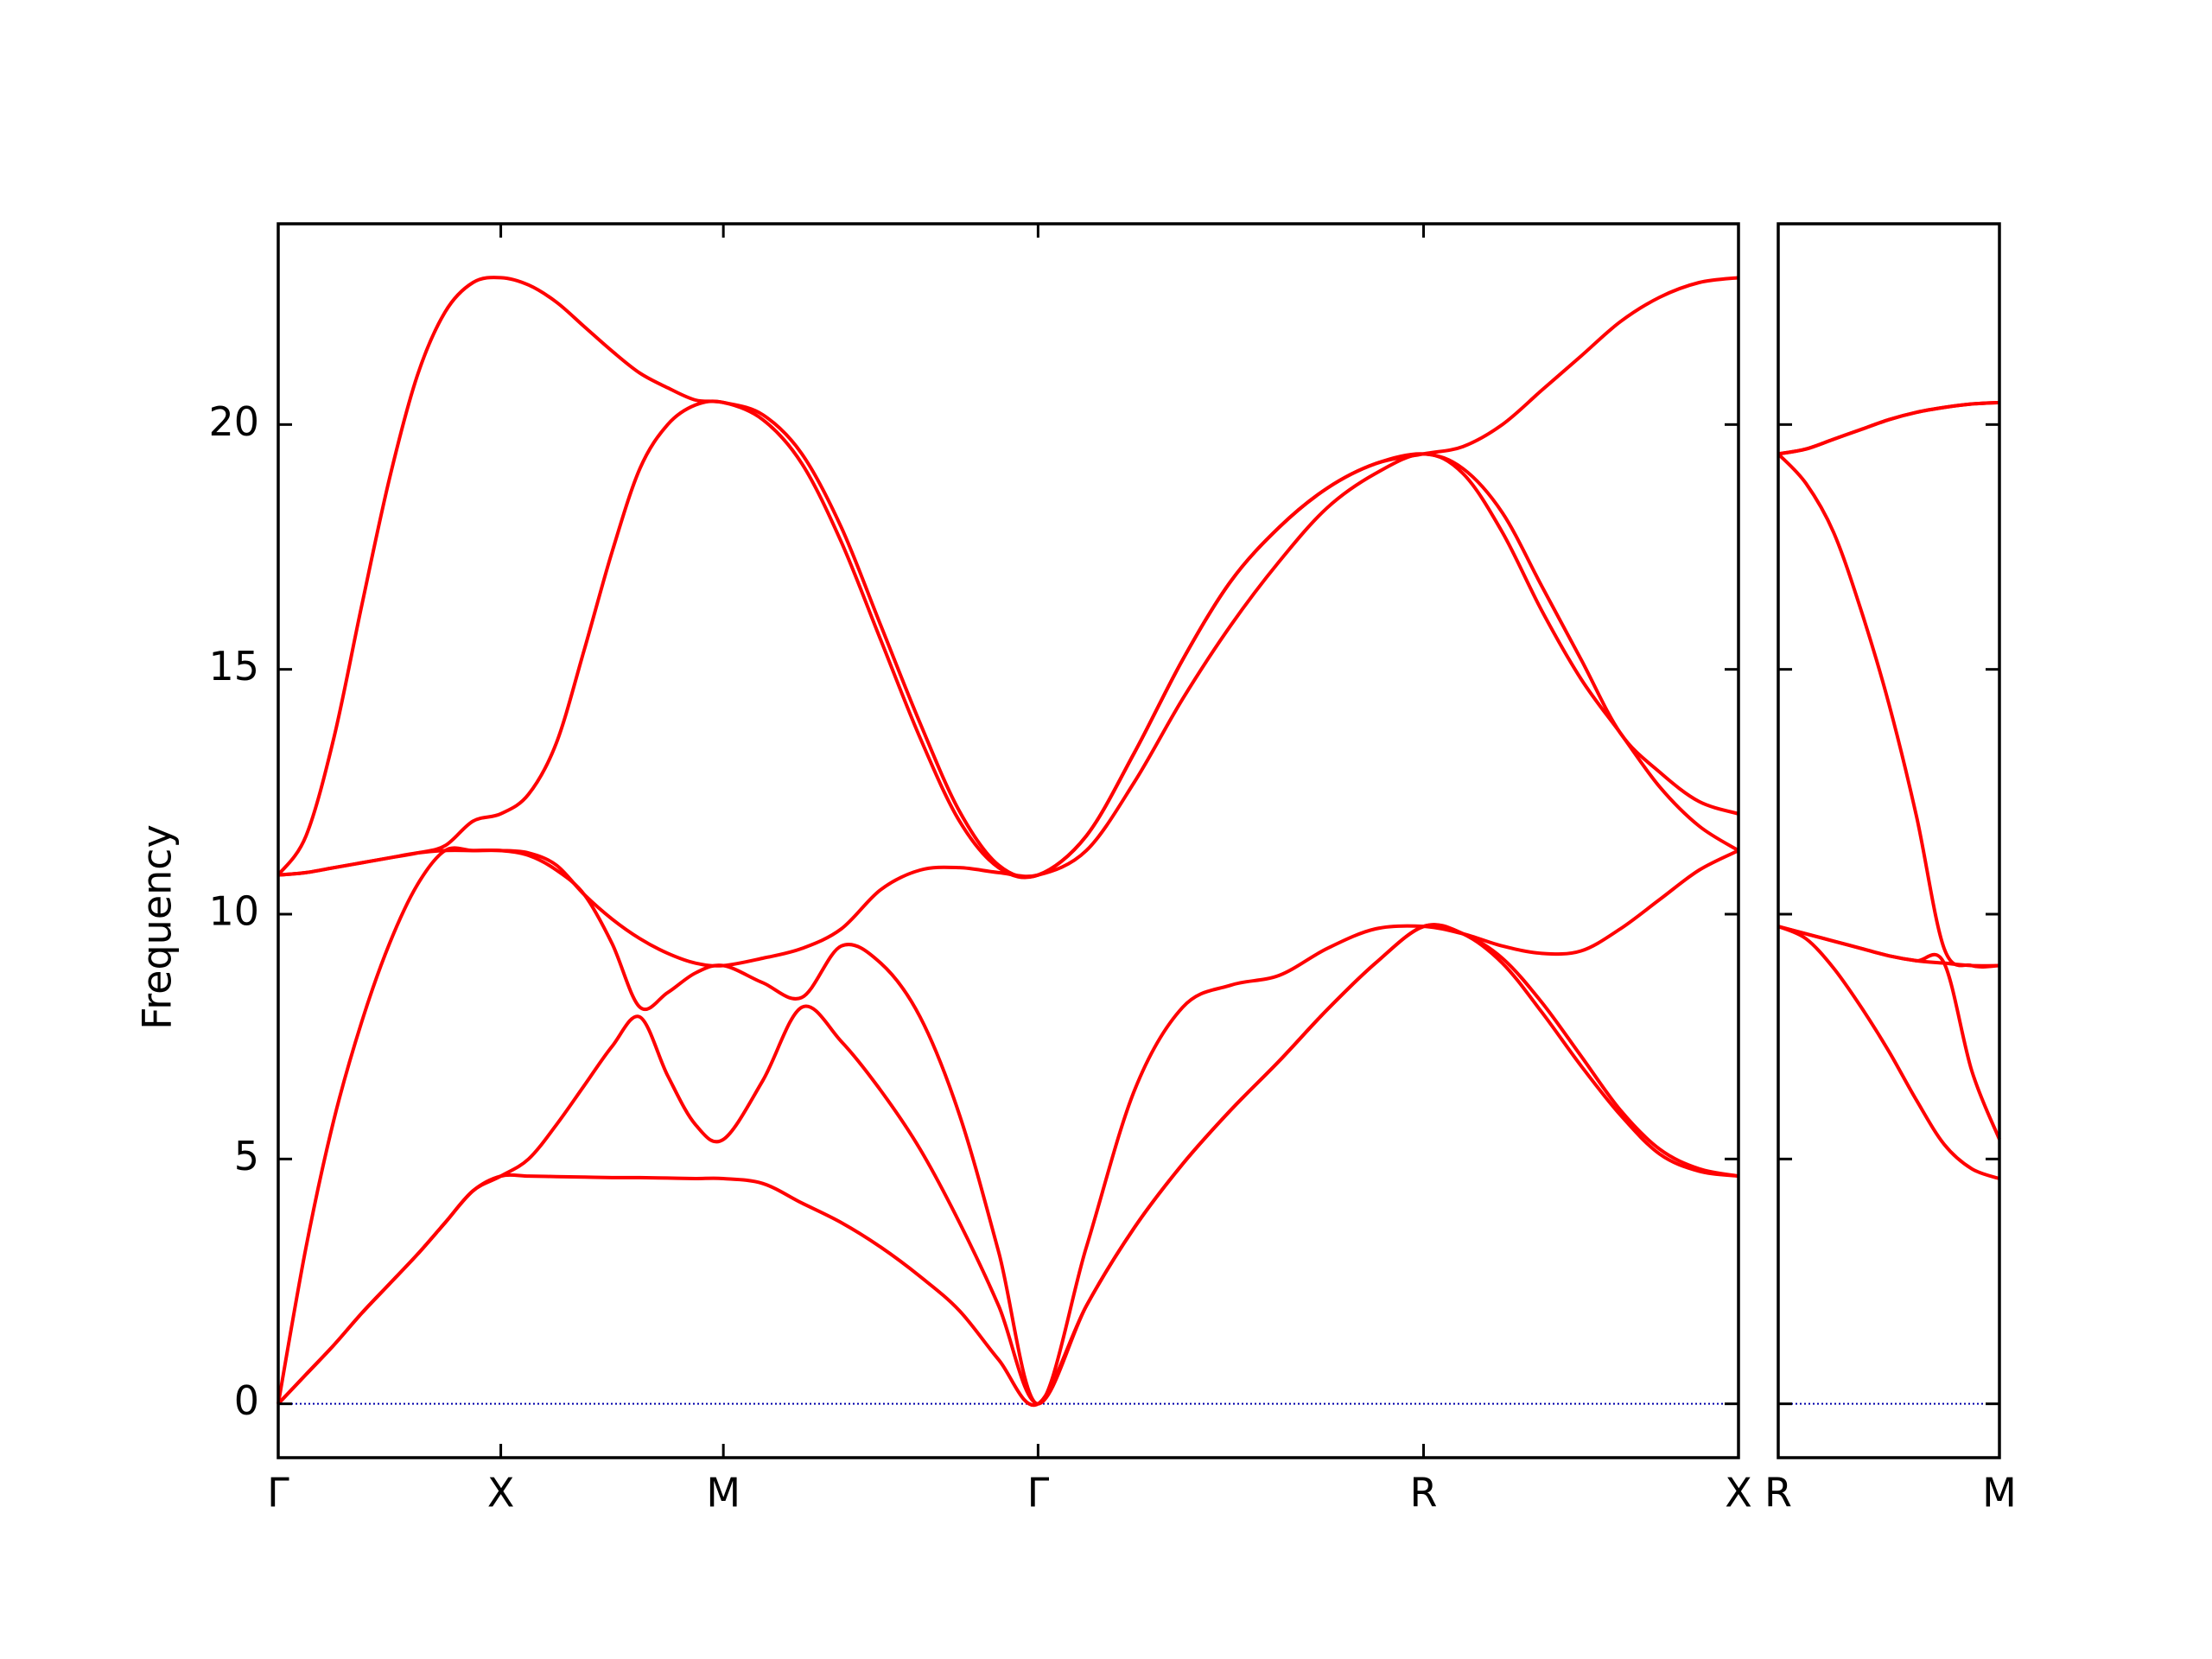 The image size is (2212, 1659). What do you see at coordinates (157, 927) in the screenshot?
I see `y-axis-label: Frequency` at bounding box center [157, 927].